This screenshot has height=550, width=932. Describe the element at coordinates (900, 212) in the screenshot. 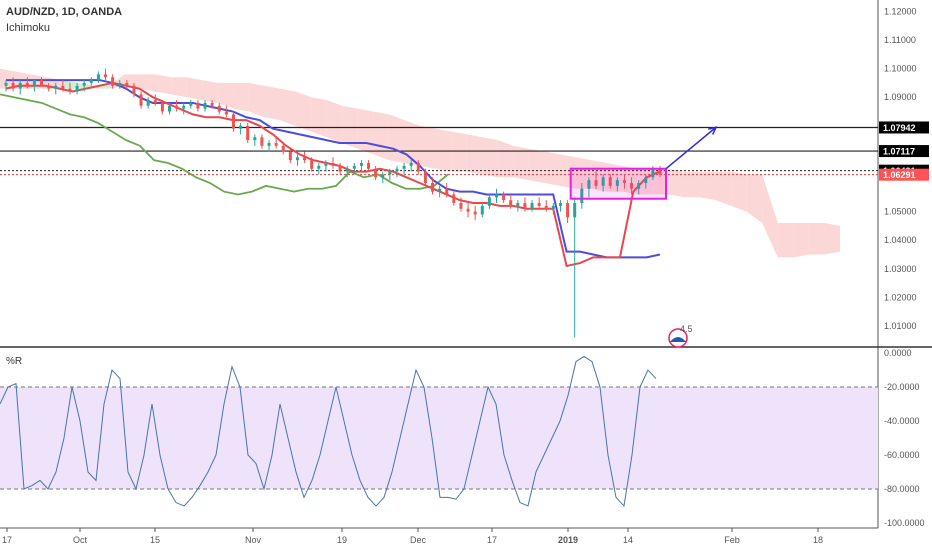

I see `price-tick-label: 1.05000` at that location.